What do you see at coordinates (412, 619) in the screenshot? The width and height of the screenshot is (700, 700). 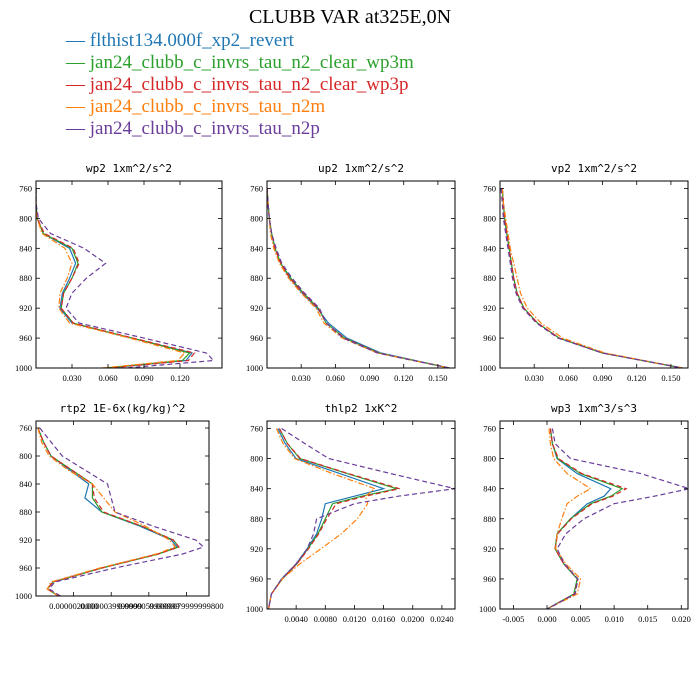 I see `x-tick-label: 0.0200` at bounding box center [412, 619].